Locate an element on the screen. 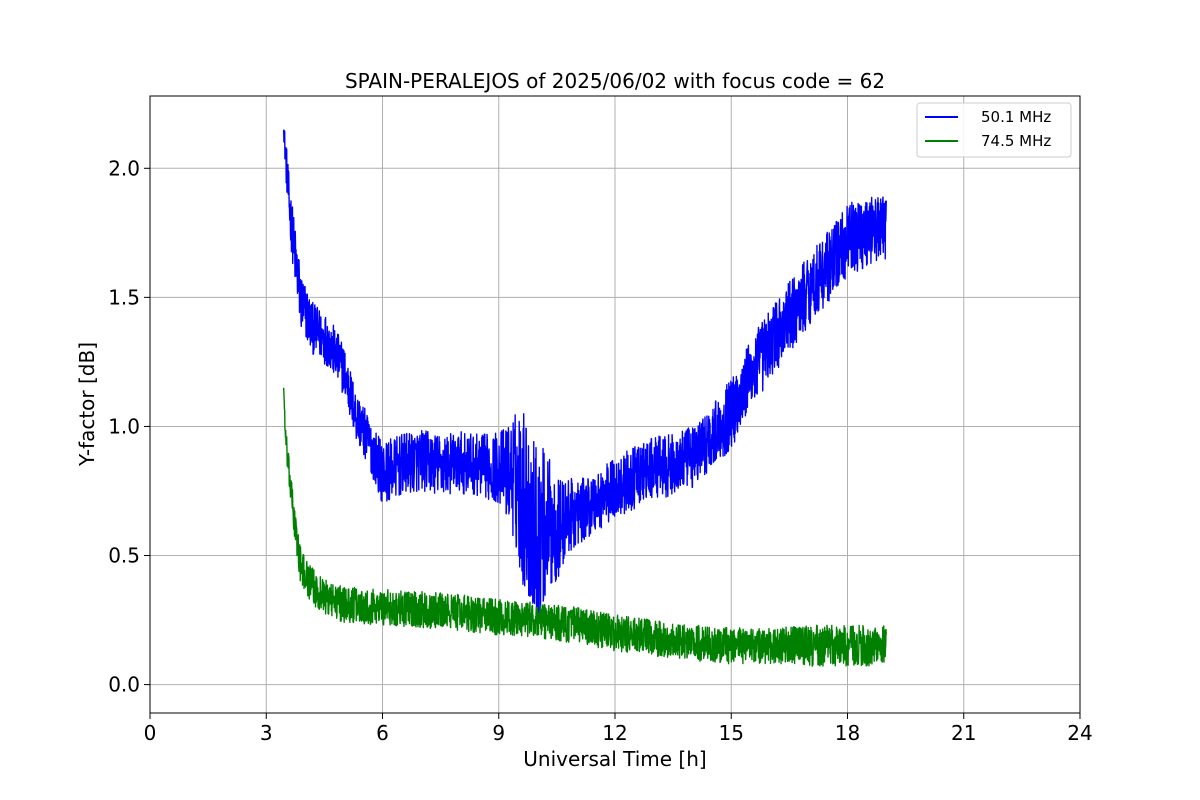  x-tick-label: 15 is located at coordinates (731, 733).